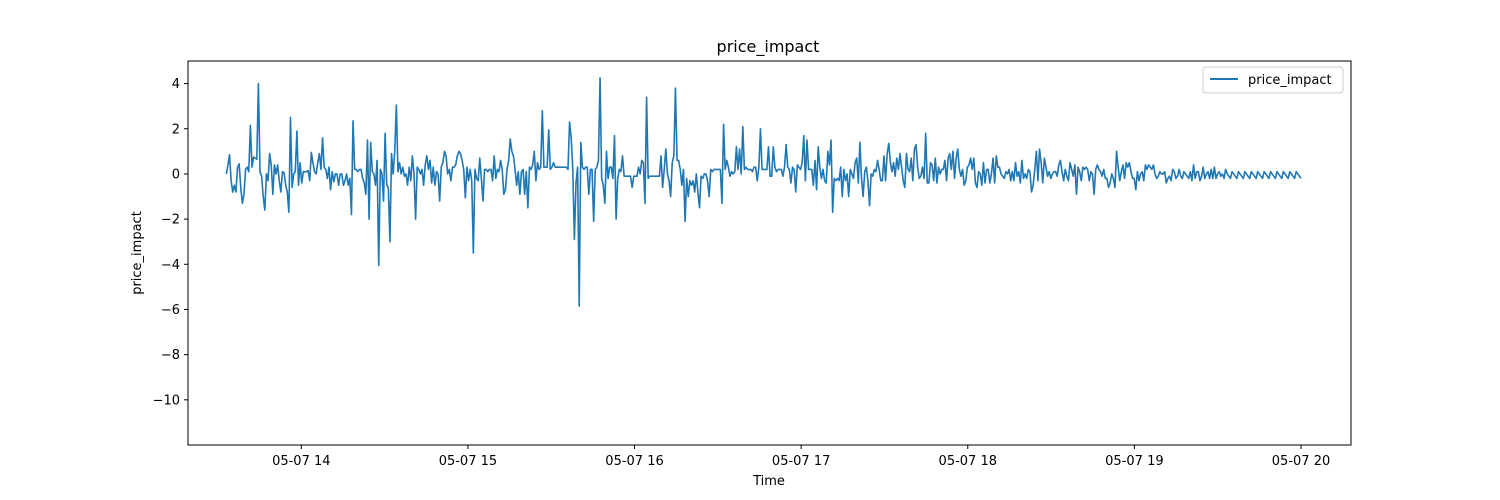  What do you see at coordinates (301, 461) in the screenshot?
I see `x-tick-label: 05-07 14` at bounding box center [301, 461].